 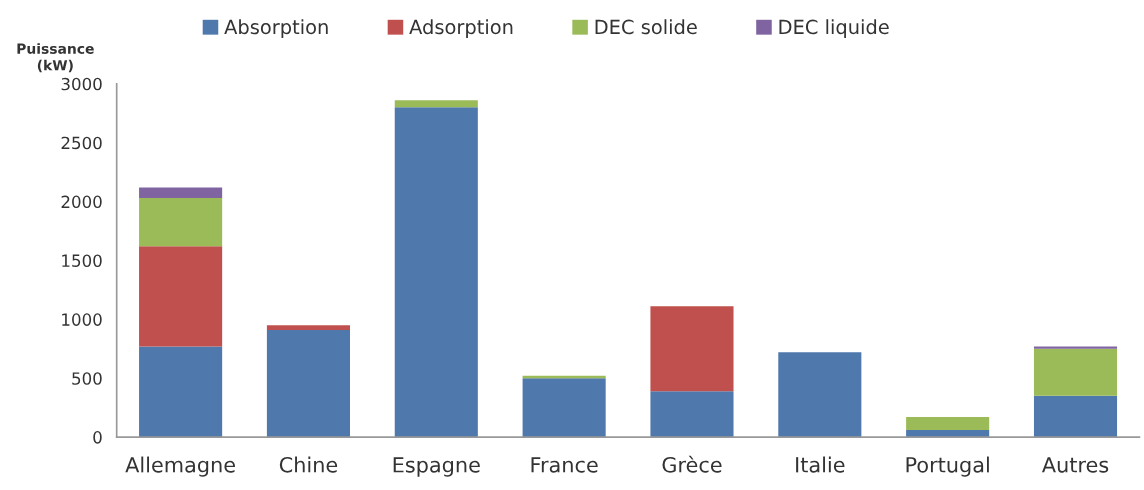 What do you see at coordinates (308, 464) in the screenshot?
I see `x-tick-label: Chine` at bounding box center [308, 464].